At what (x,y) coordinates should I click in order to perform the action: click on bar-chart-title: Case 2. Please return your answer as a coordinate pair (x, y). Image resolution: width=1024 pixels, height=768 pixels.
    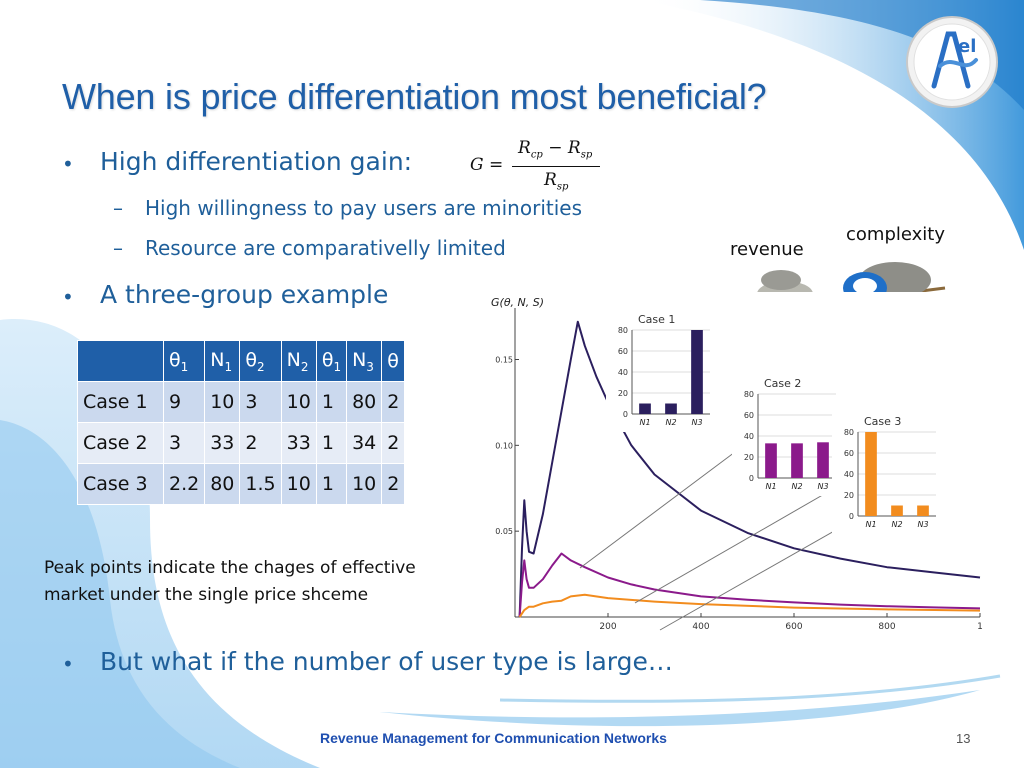
    Looking at the image, I should click on (782, 383).